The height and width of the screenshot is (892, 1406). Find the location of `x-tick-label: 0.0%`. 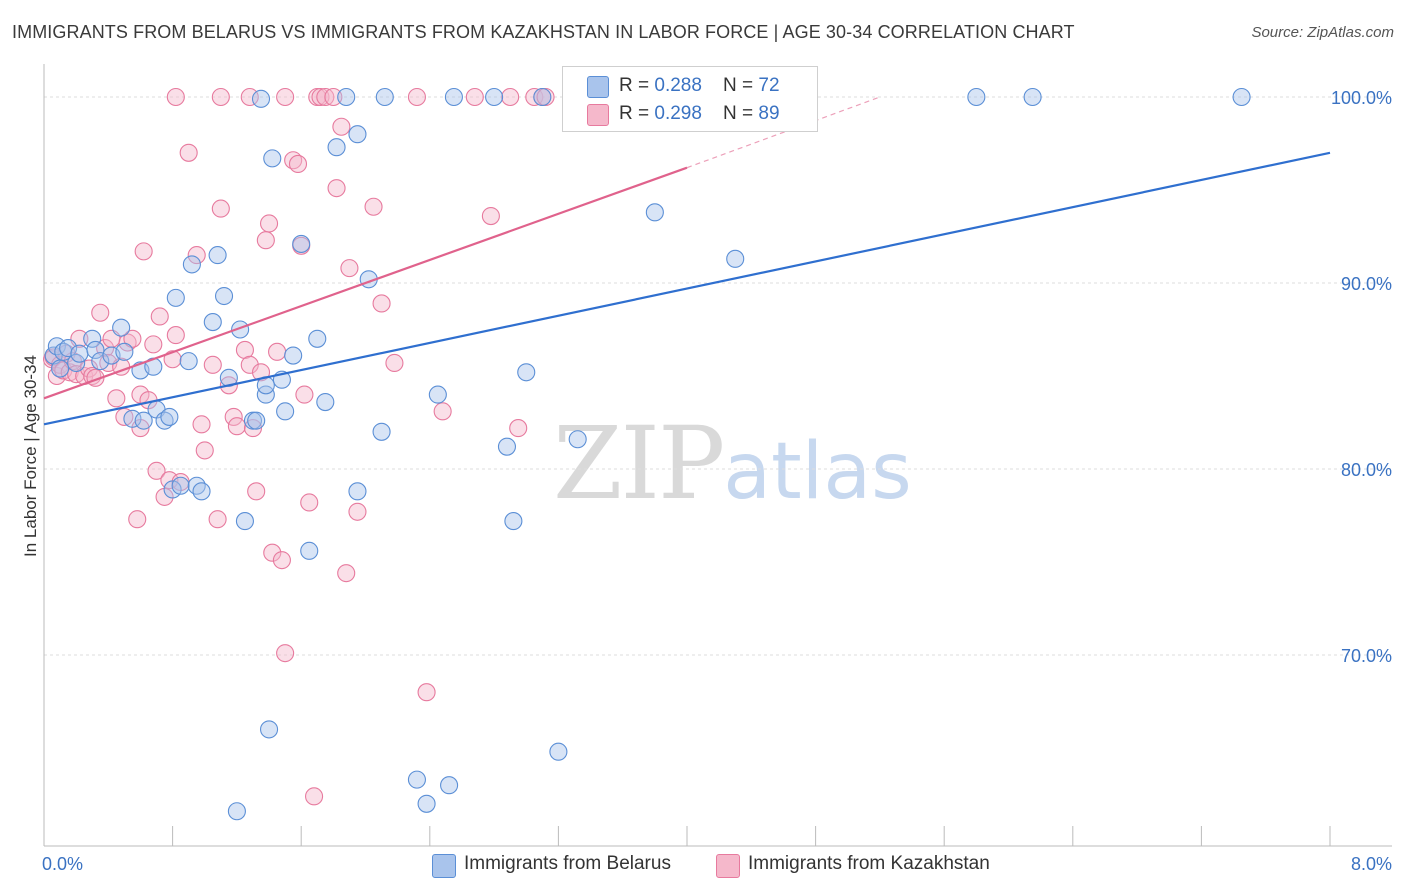

x-tick-label: 0.0% is located at coordinates (62, 864).